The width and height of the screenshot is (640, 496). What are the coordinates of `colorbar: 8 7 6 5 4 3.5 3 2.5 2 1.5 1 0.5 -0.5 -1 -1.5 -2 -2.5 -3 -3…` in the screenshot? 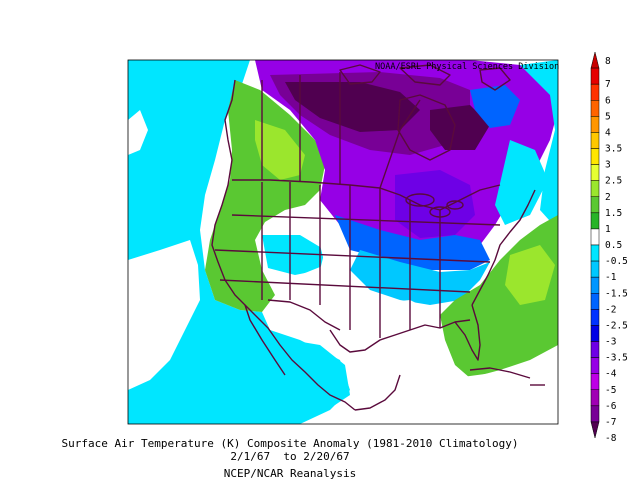 It's located at (609, 247).